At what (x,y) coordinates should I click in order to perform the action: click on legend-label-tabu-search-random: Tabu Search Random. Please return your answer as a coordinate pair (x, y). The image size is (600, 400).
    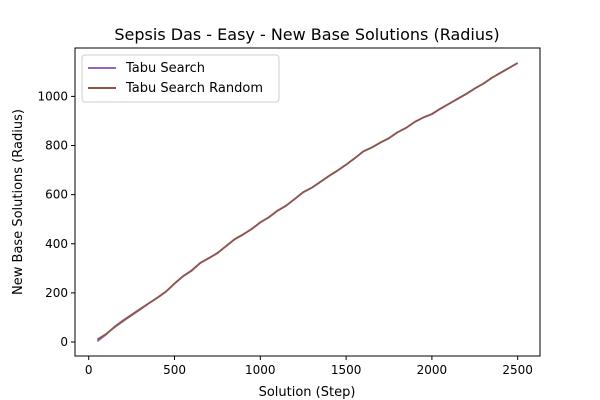
    Looking at the image, I should click on (194, 88).